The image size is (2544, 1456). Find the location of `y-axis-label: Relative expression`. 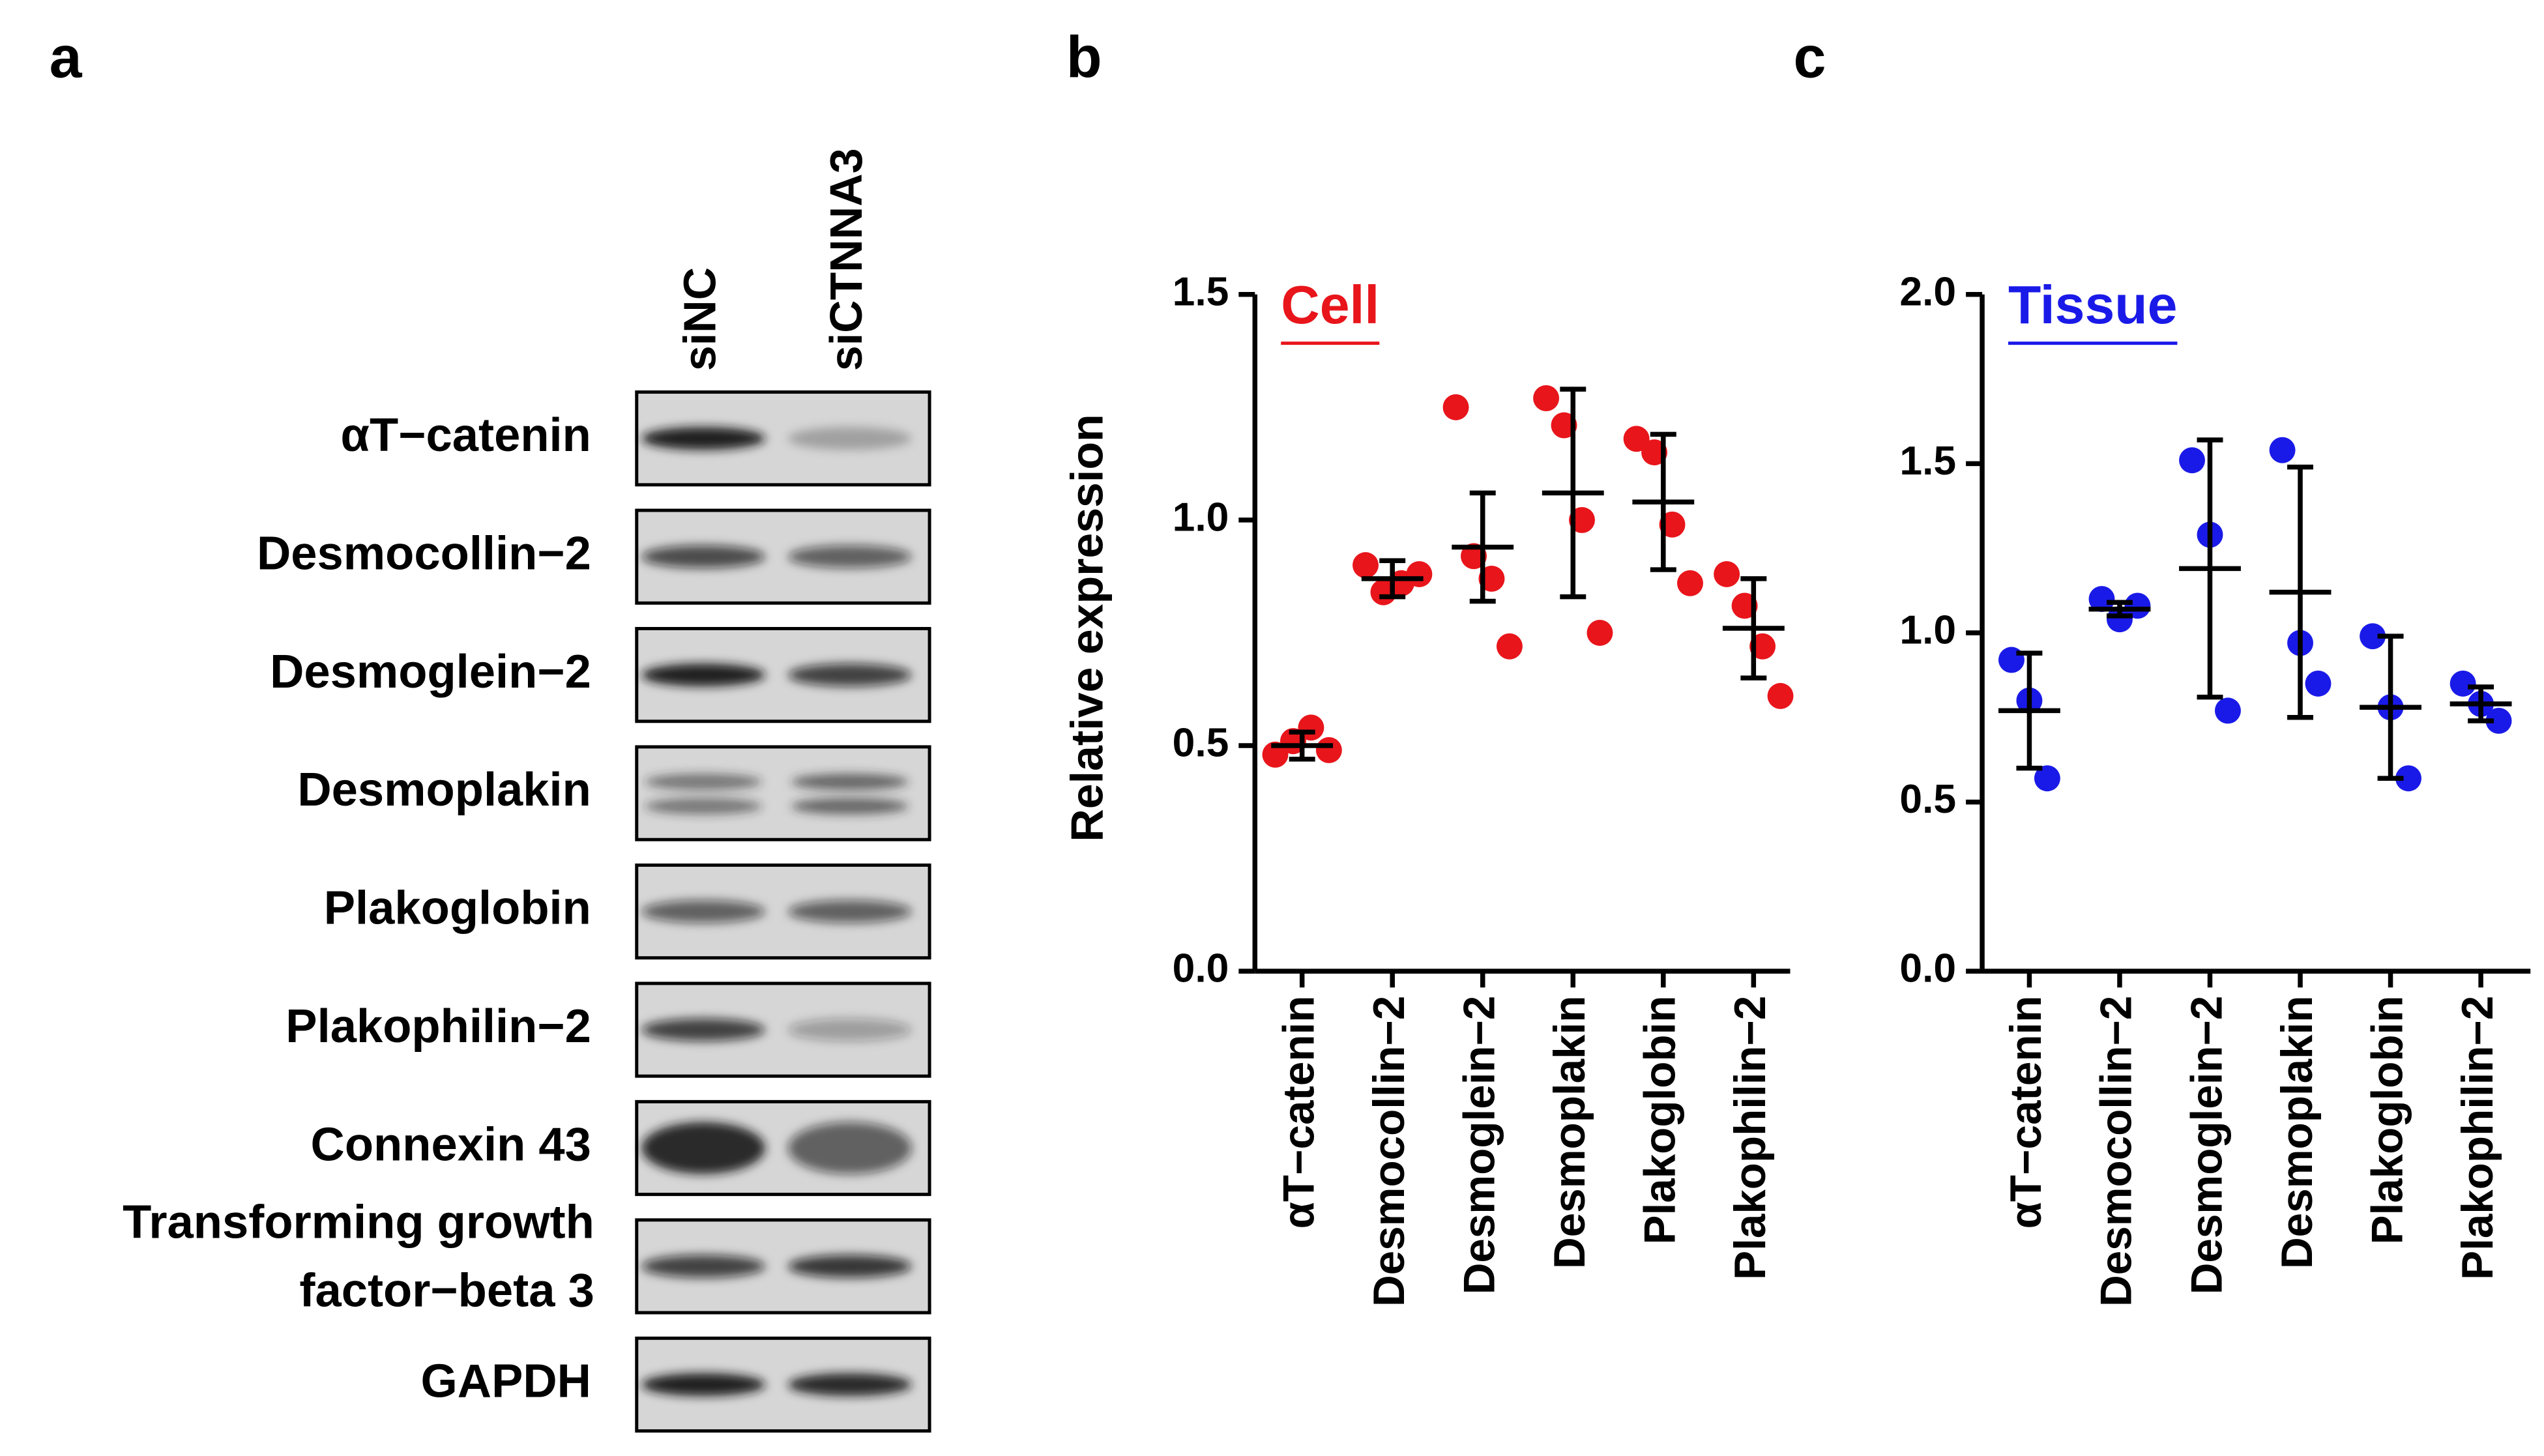

y-axis-label: Relative expression is located at coordinates (1087, 628).